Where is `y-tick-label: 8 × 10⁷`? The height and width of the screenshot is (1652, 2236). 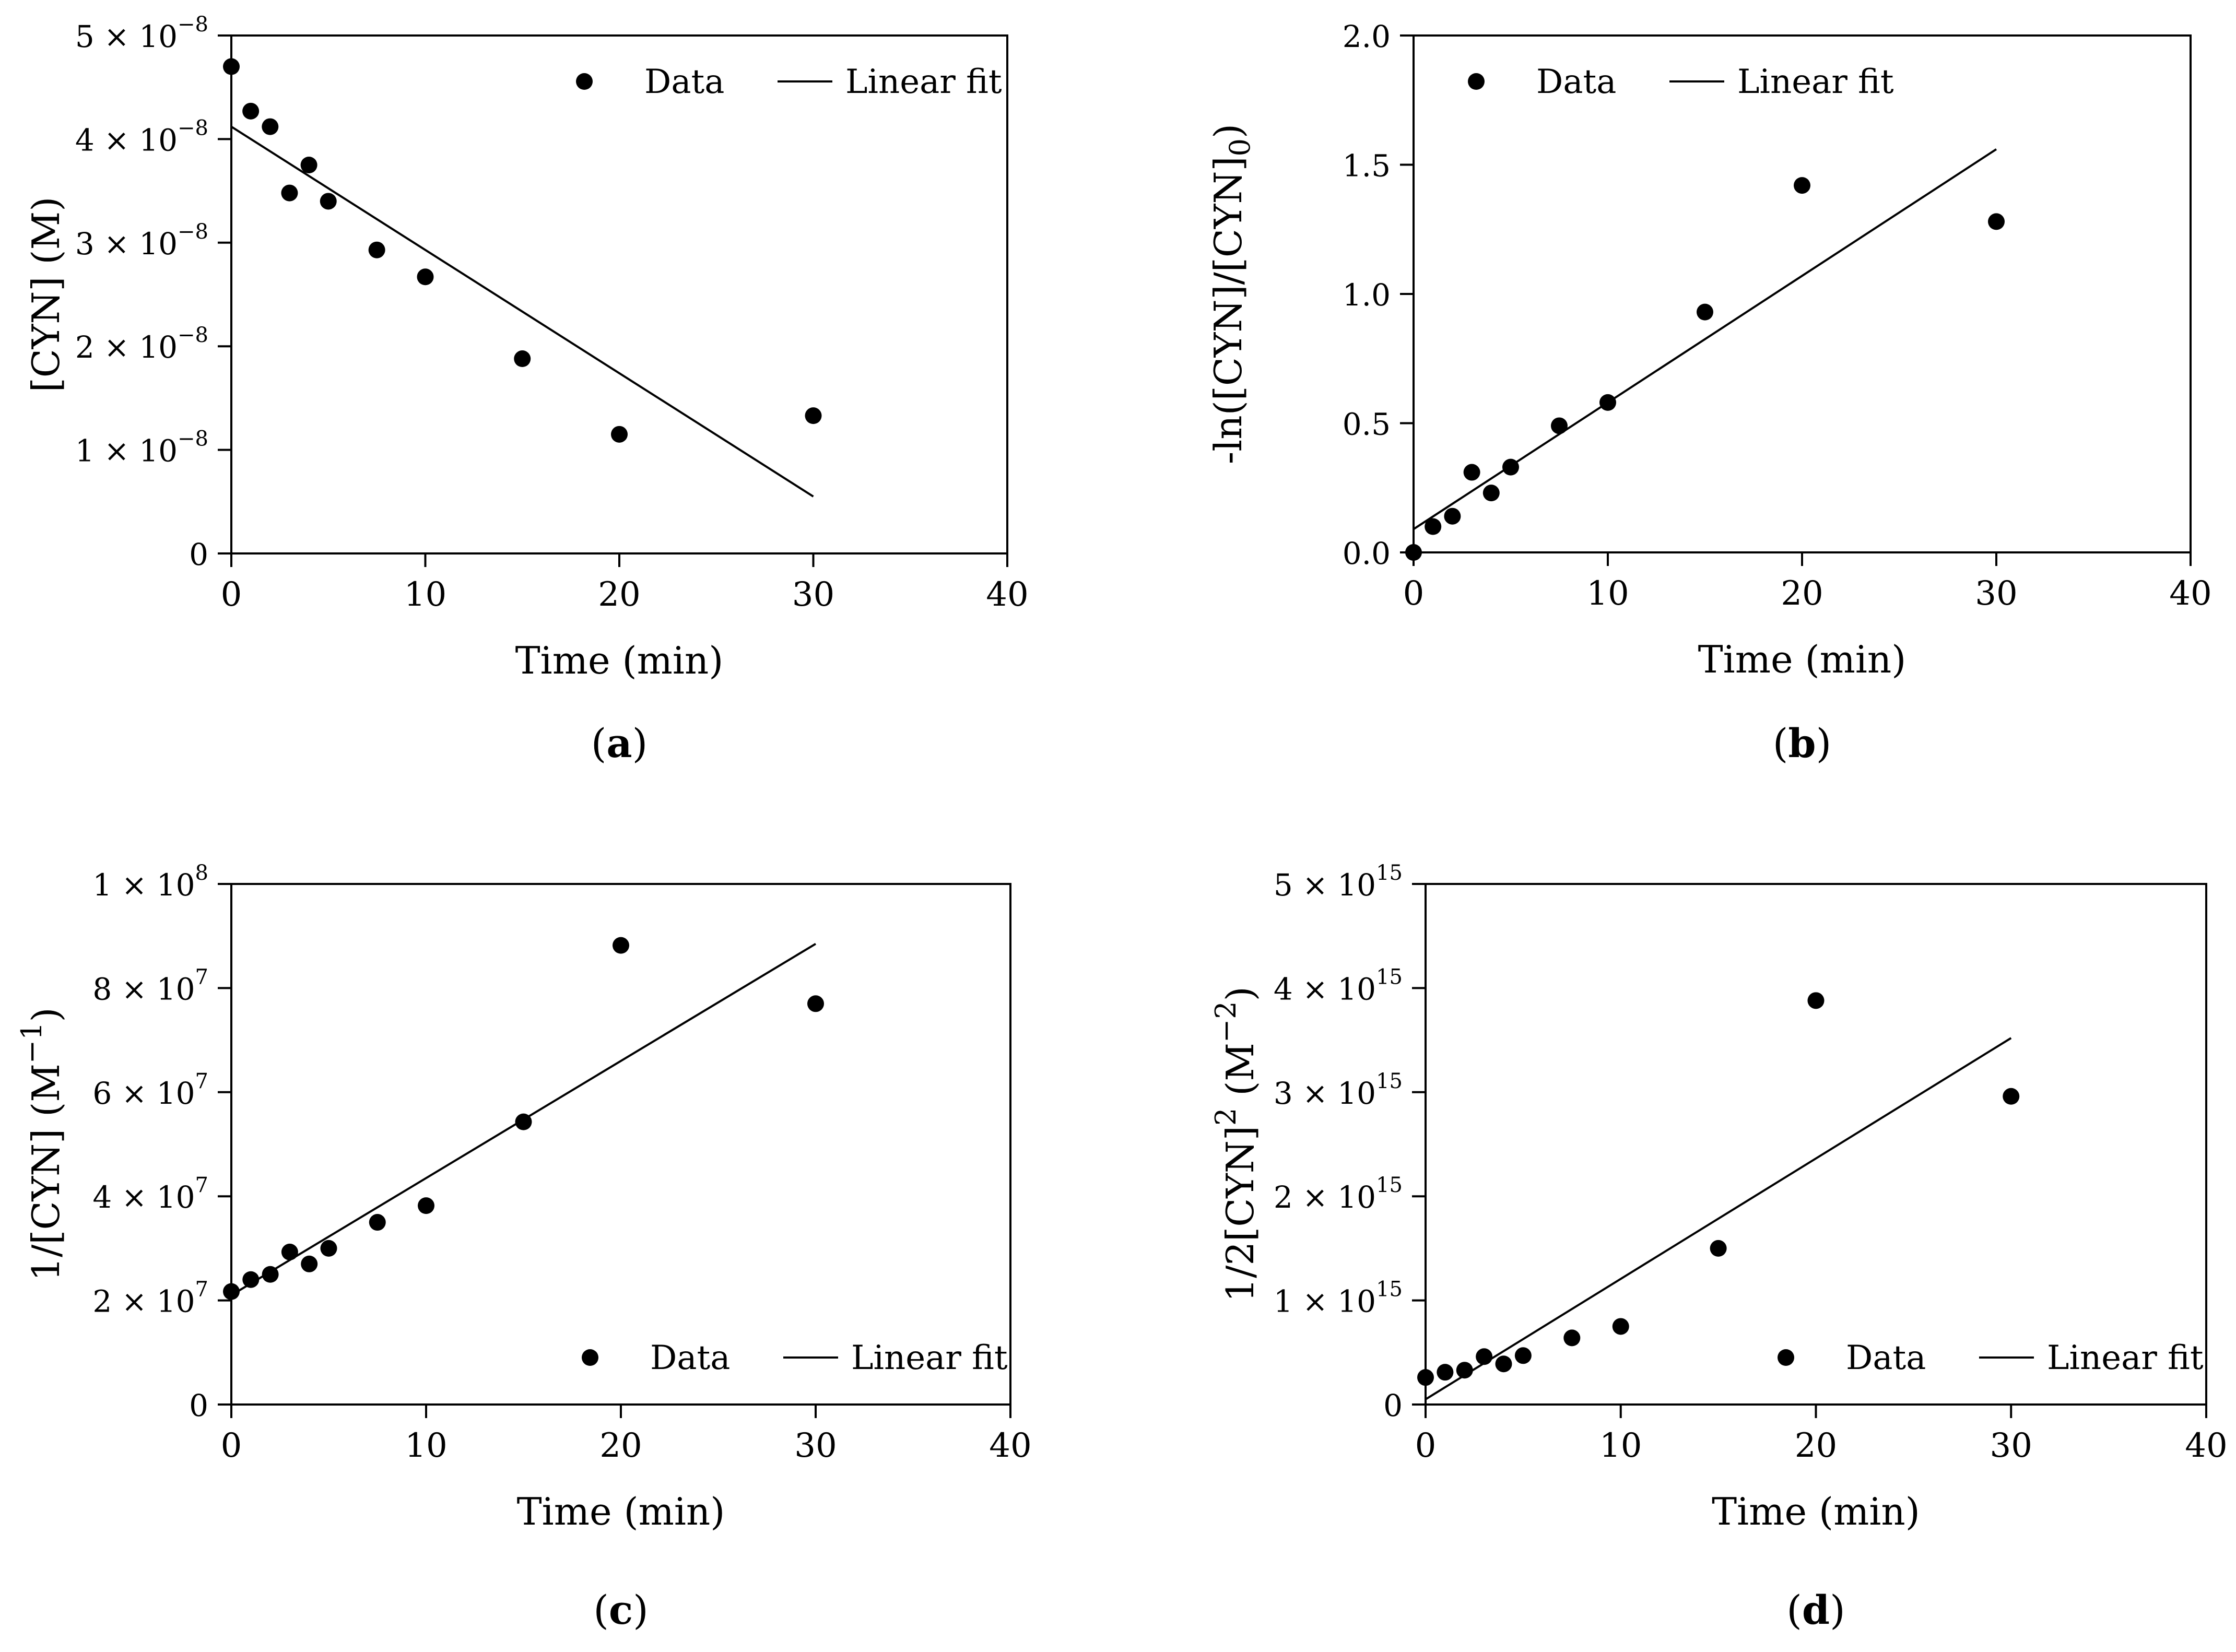 y-tick-label: 8 × 10⁷ is located at coordinates (150, 986).